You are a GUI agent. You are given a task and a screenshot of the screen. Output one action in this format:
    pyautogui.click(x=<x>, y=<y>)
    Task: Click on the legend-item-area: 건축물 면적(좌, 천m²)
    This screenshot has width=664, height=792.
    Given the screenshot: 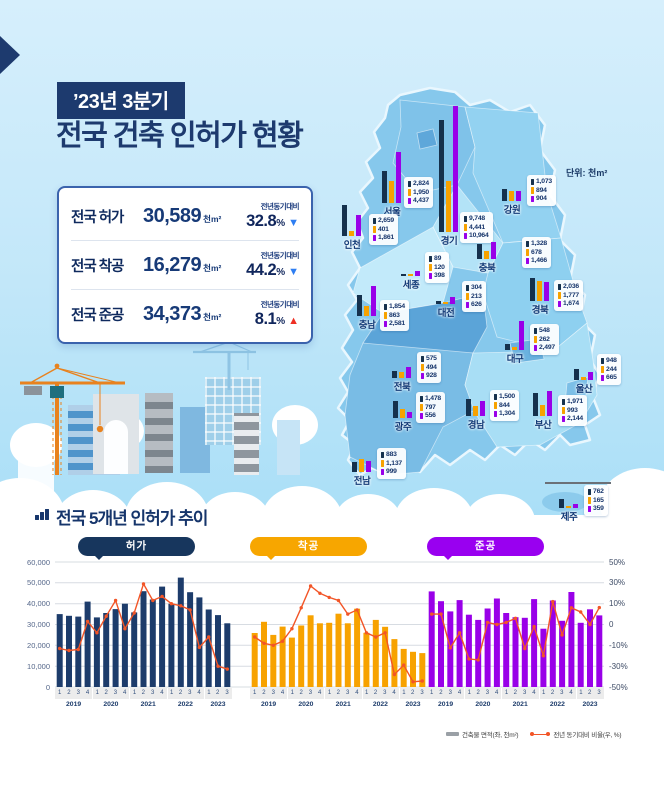 What is the action you would take?
    pyautogui.click(x=482, y=734)
    